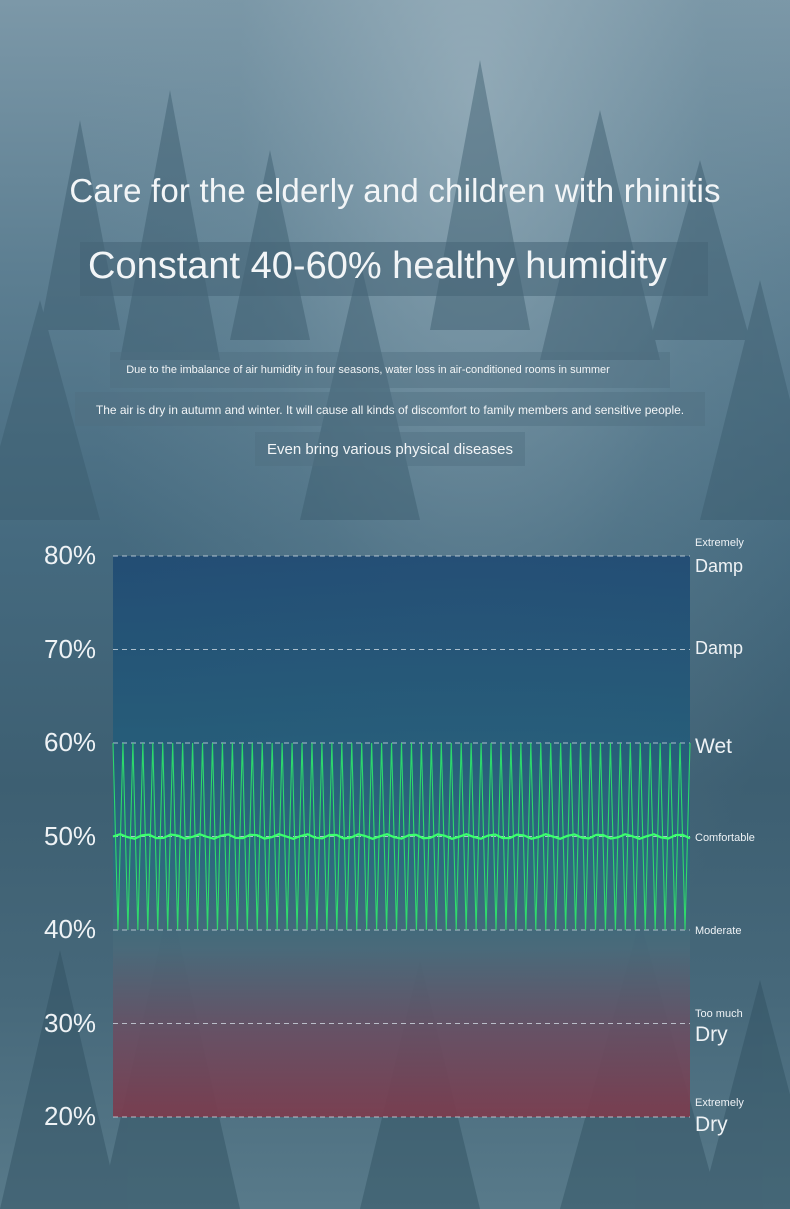 Image resolution: width=790 pixels, height=1209 pixels. I want to click on description-line-3: Even bring various physical diseases, so click(390, 449).